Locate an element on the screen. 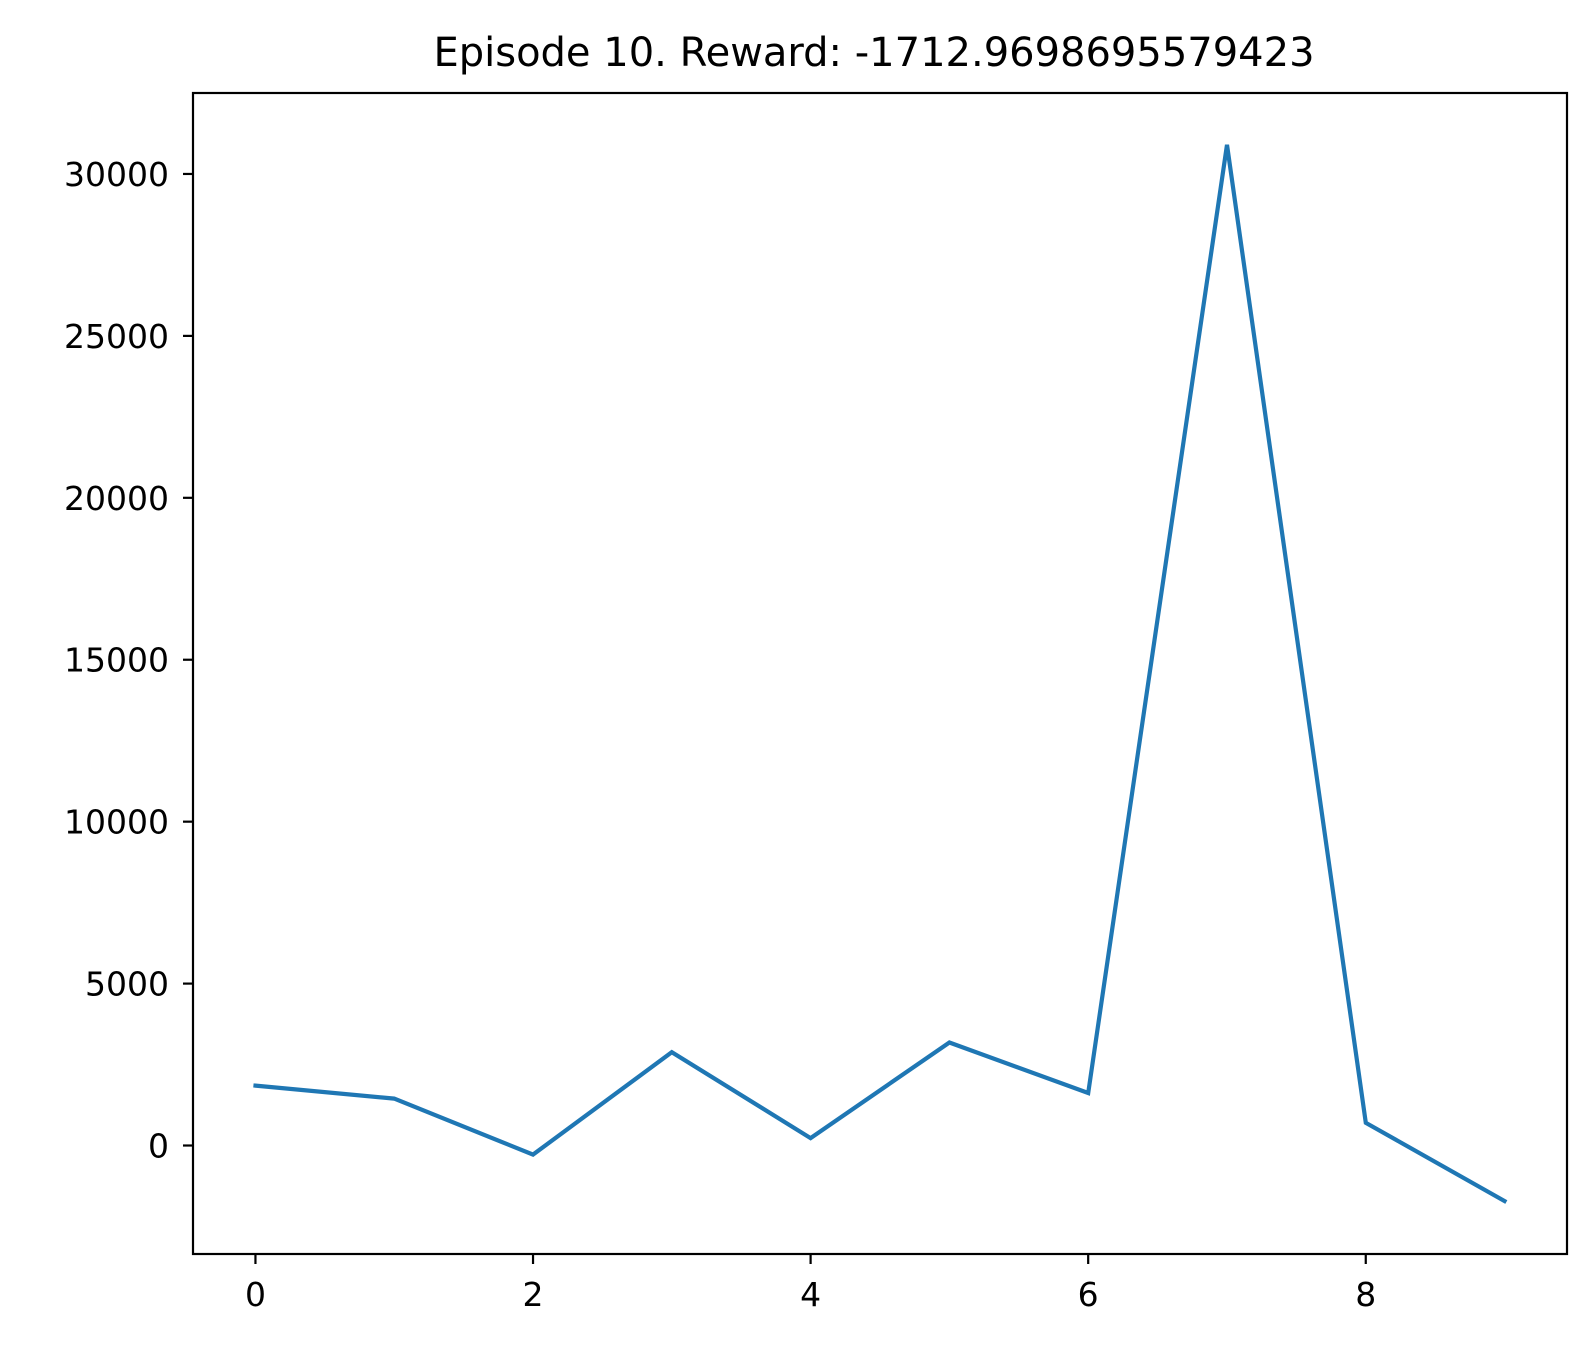  y-tick-label: 15000 is located at coordinates (116, 660).